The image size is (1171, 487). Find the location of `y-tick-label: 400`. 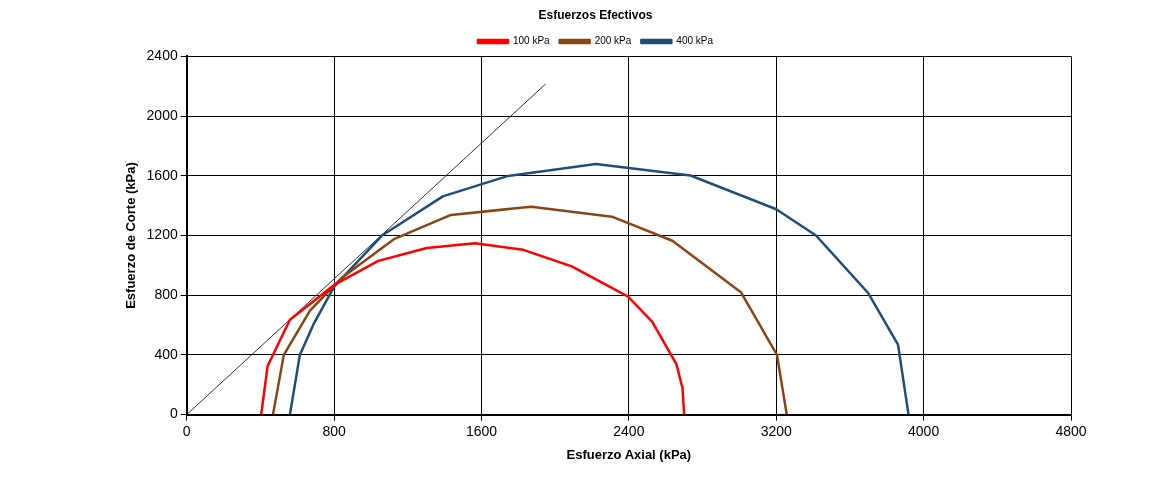

y-tick-label: 400 is located at coordinates (166, 353).